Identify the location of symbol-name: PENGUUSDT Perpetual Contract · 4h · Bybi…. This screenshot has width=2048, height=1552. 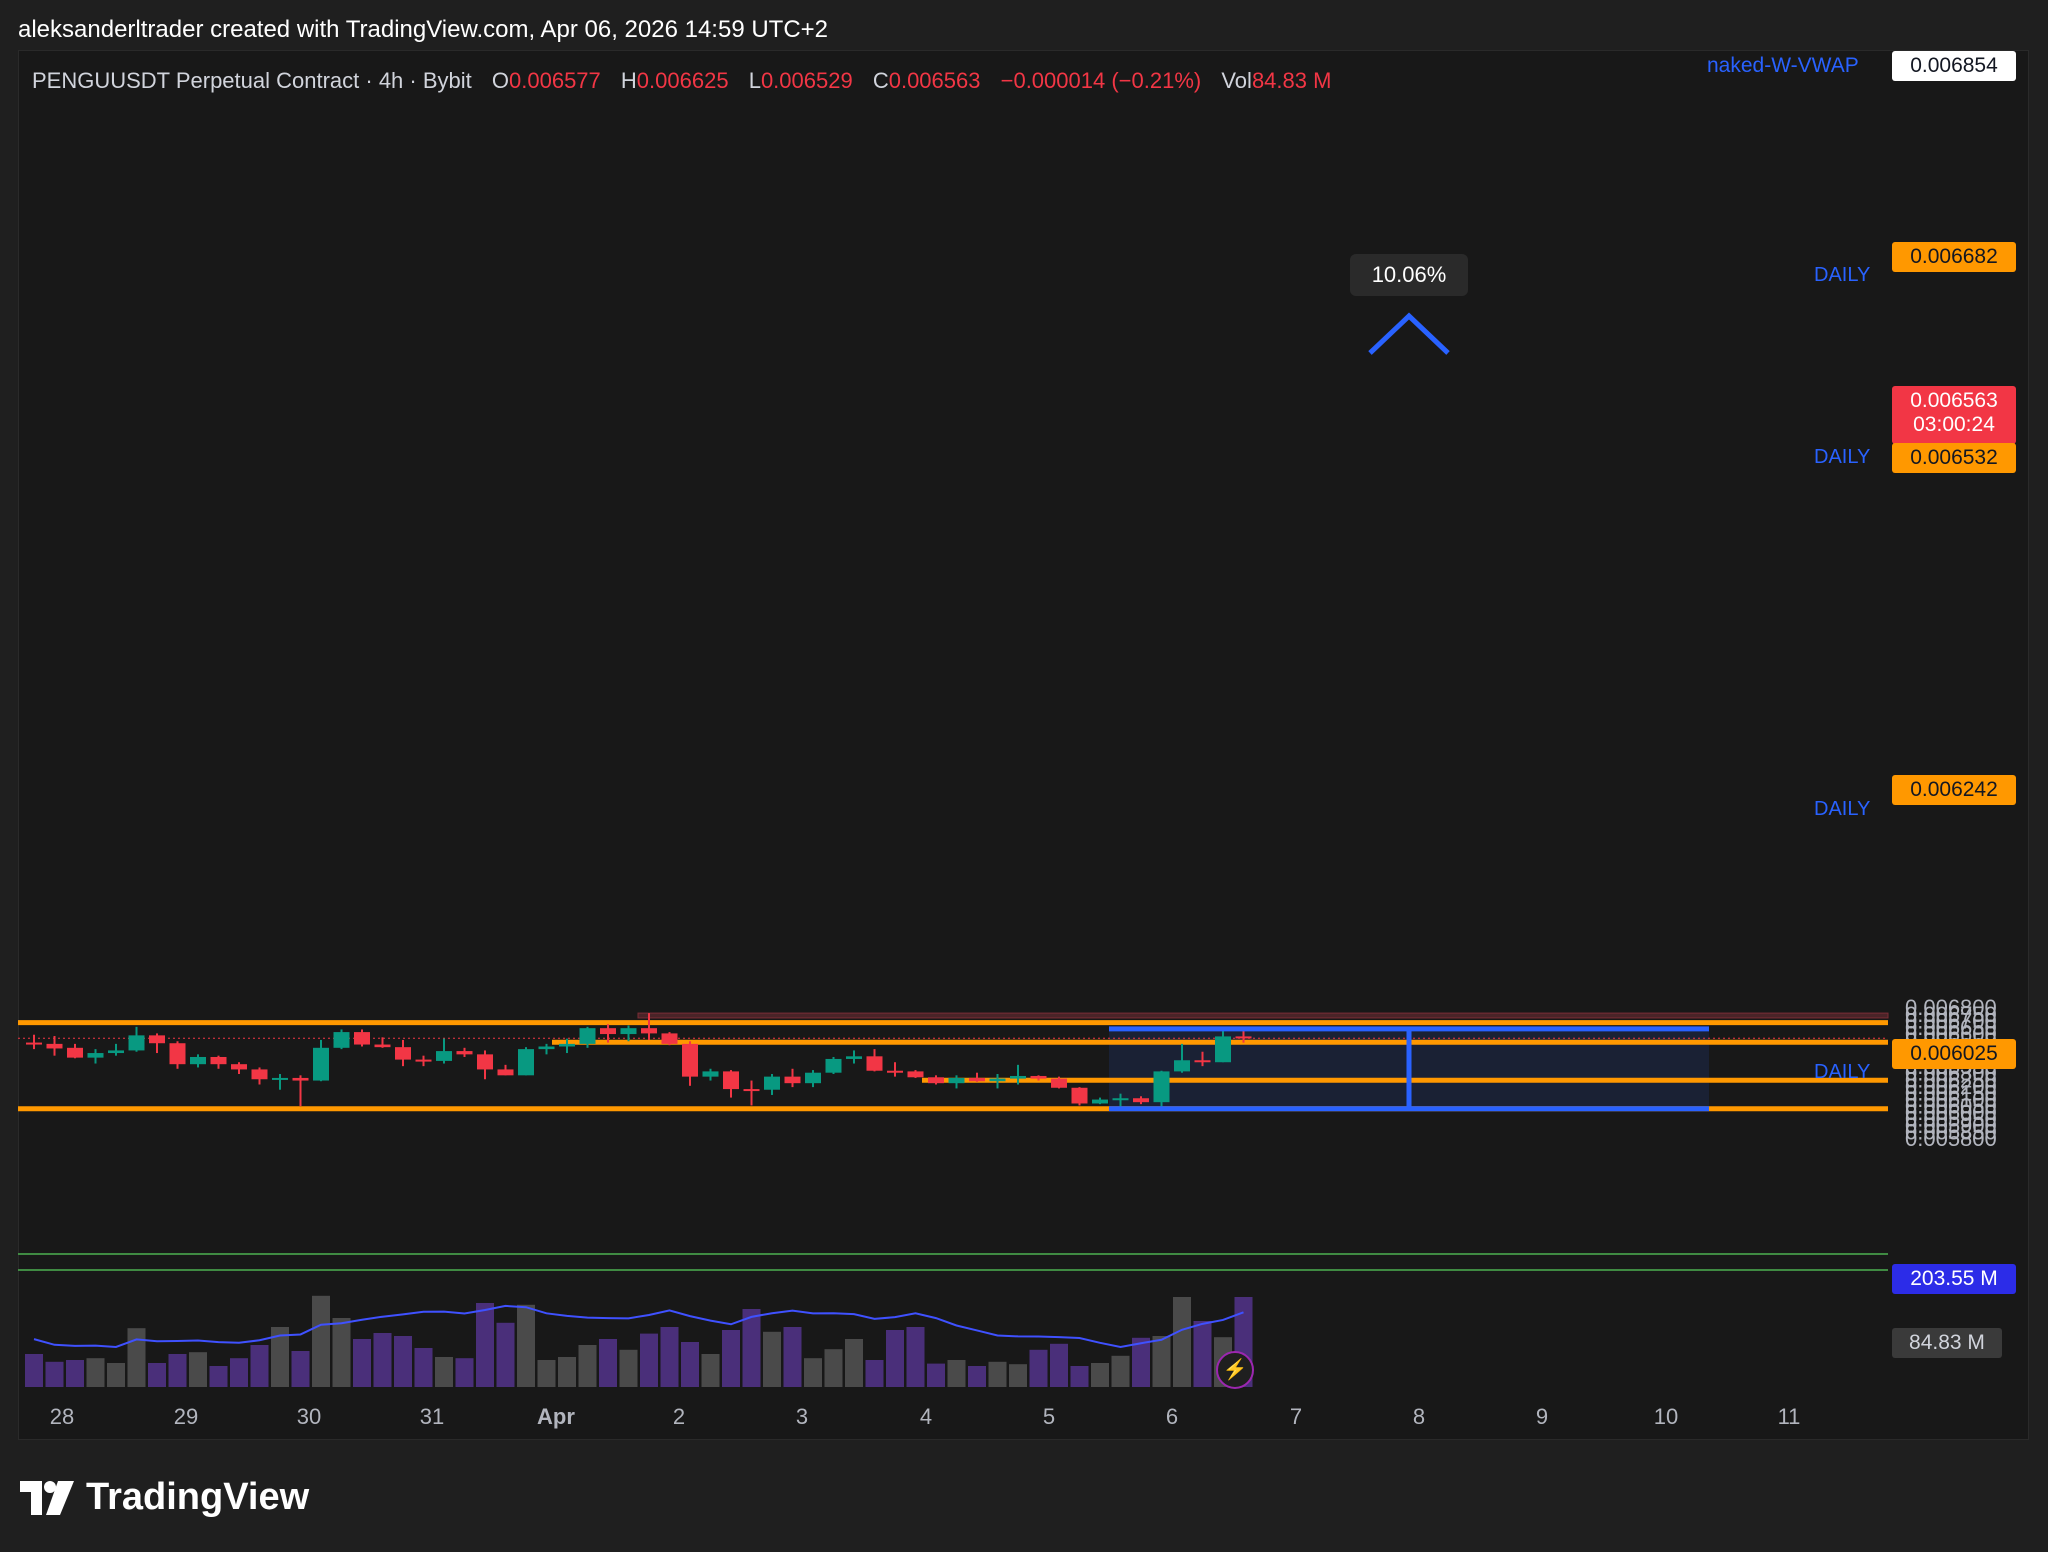
(252, 80).